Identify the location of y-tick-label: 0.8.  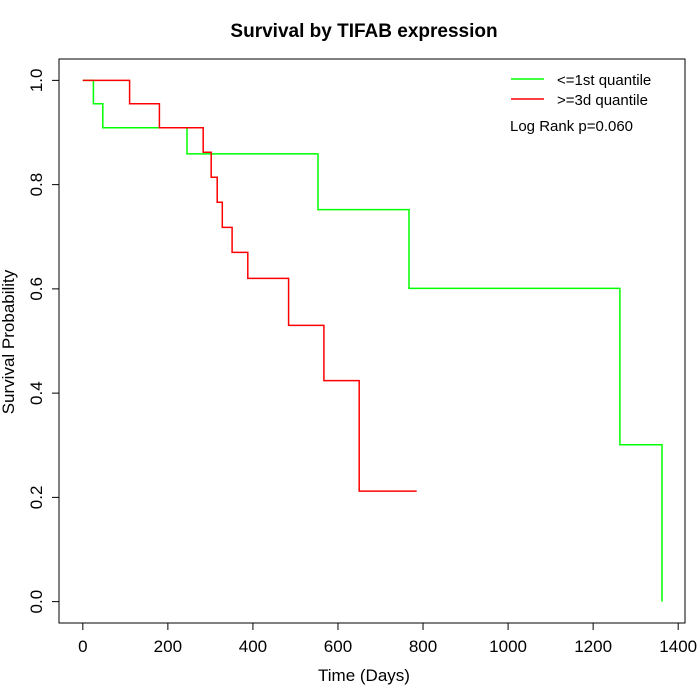
(36, 185).